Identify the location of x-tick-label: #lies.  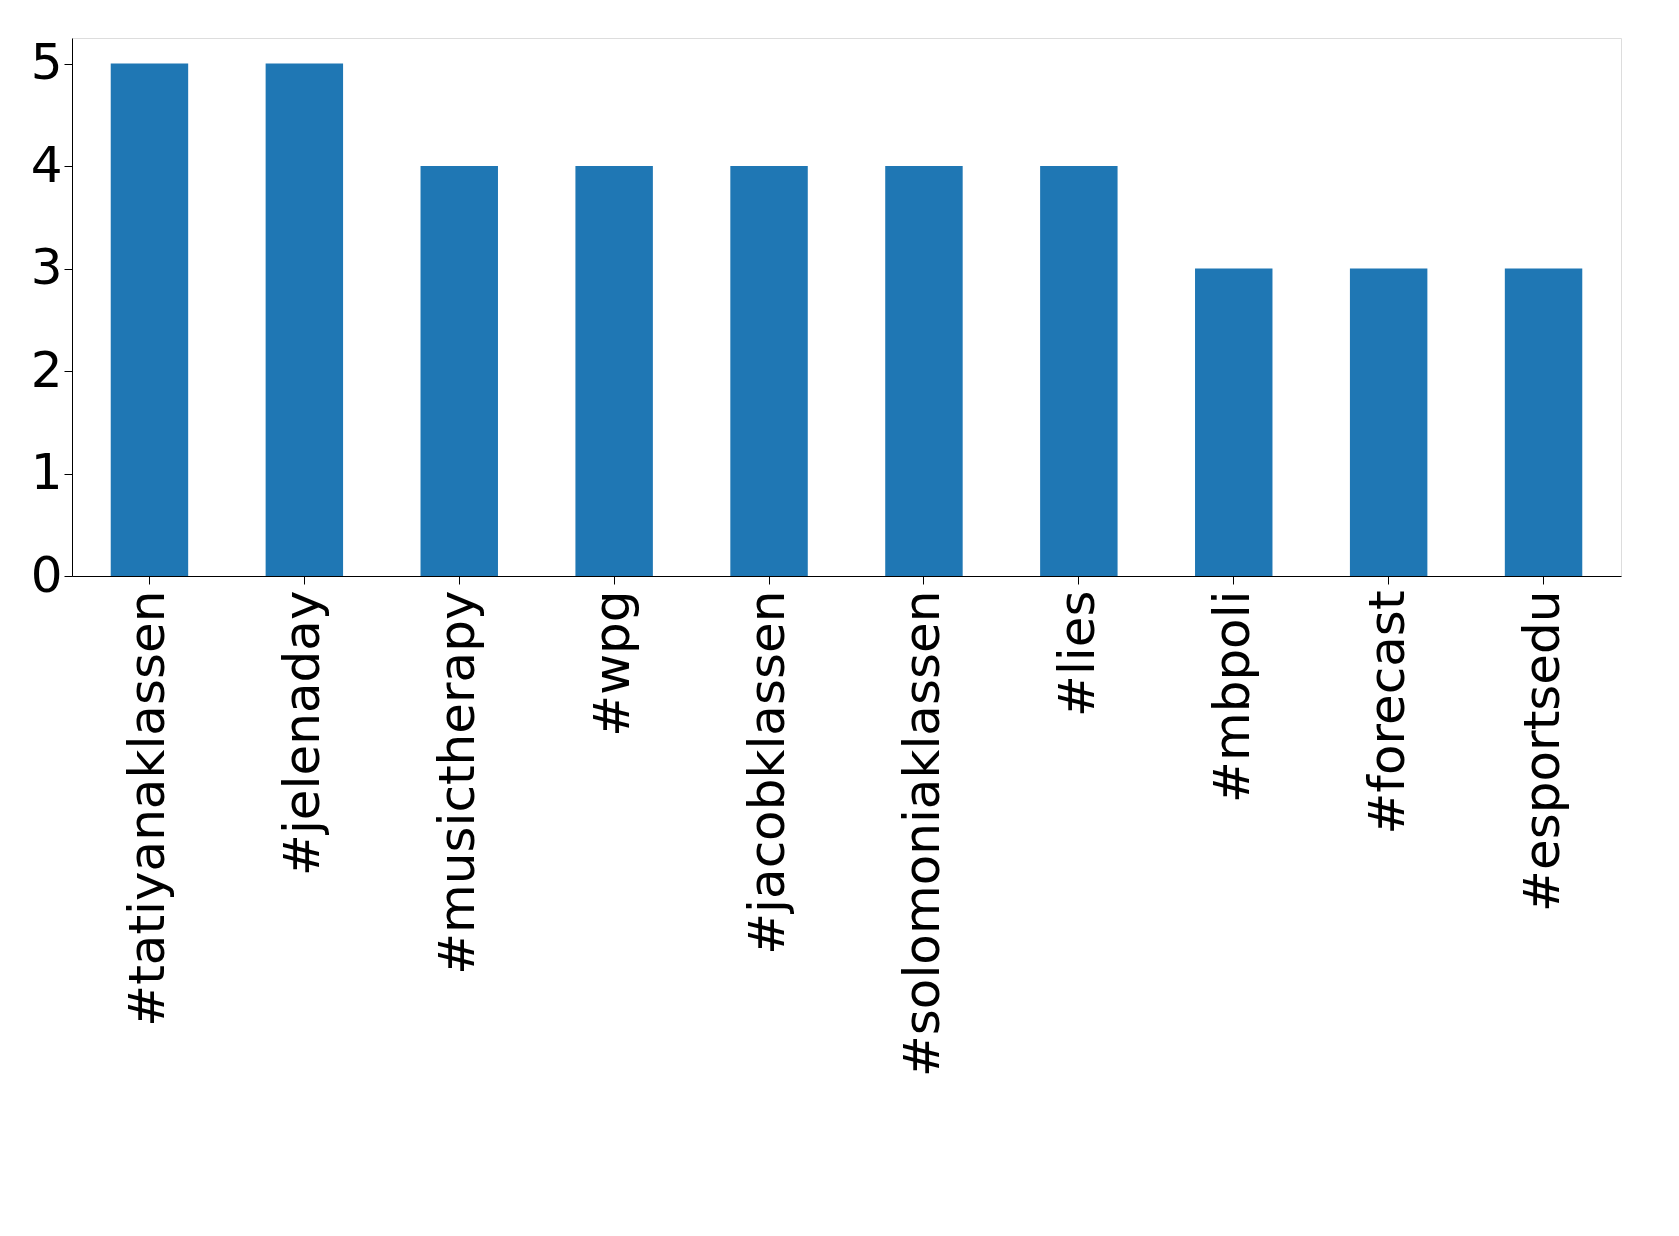
(1076, 653).